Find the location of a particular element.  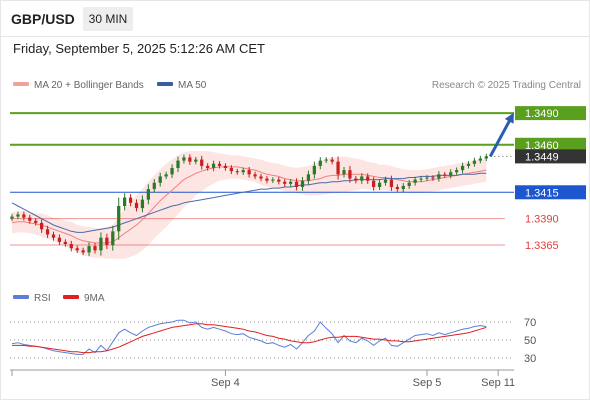

datetime-label: Friday, September 5, 2025 5:12:26 AM CET is located at coordinates (139, 48).